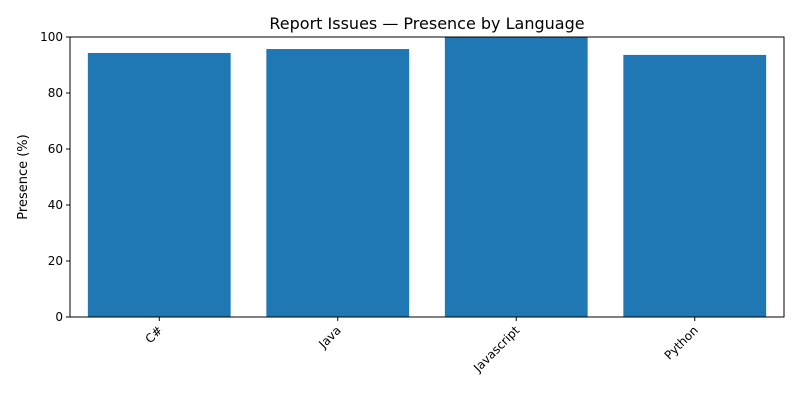  I want to click on x-tick-label: Javascript, so click(496, 349).